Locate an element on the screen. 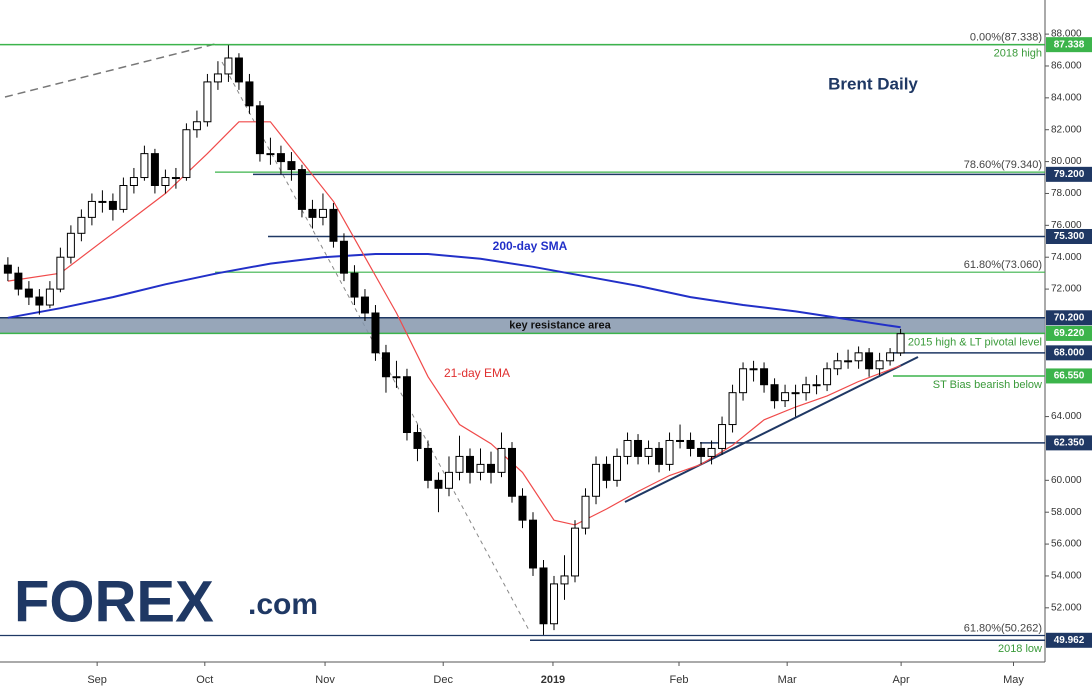  x-tick-label: Dec is located at coordinates (443, 680).